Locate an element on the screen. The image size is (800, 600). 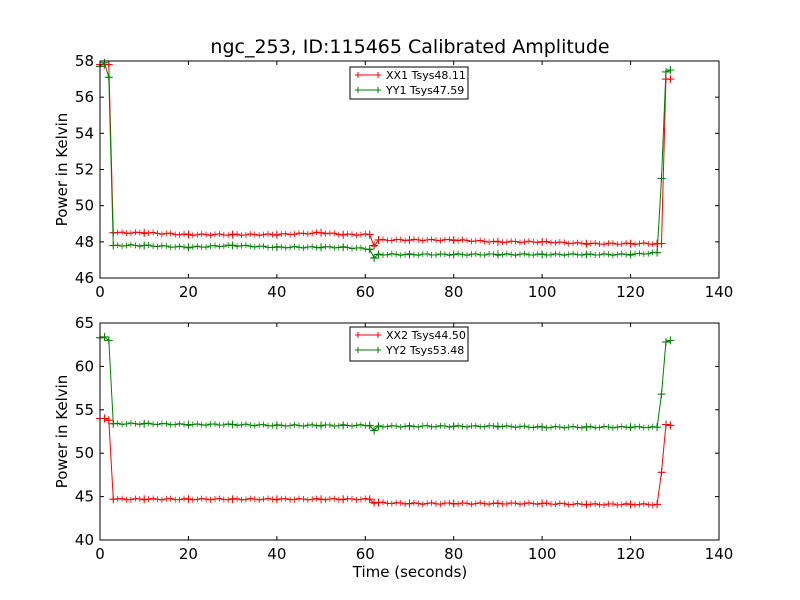
y-tick-label: 40 is located at coordinates (84, 540).